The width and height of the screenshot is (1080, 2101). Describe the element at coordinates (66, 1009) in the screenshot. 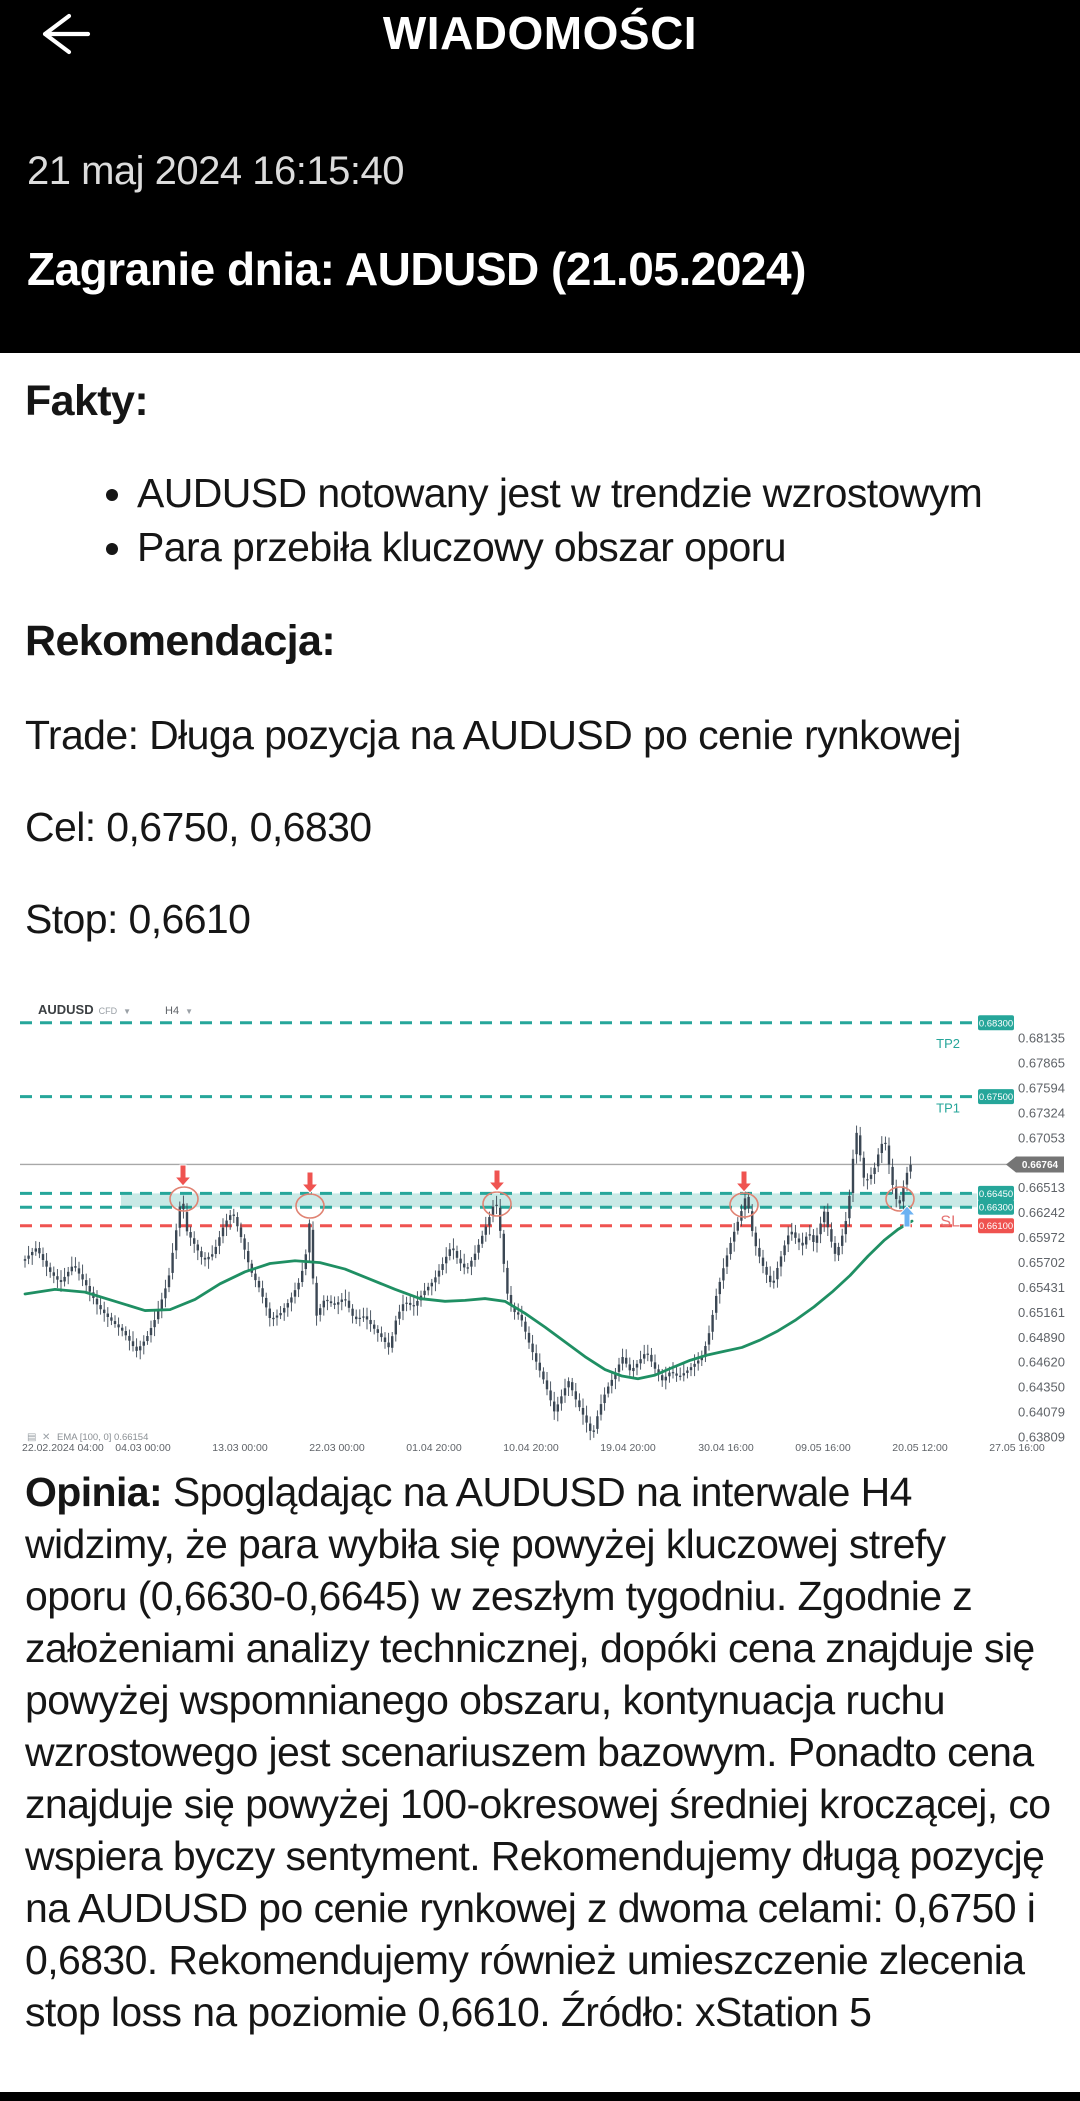

I see `symbol-selector: AUDUSD` at that location.